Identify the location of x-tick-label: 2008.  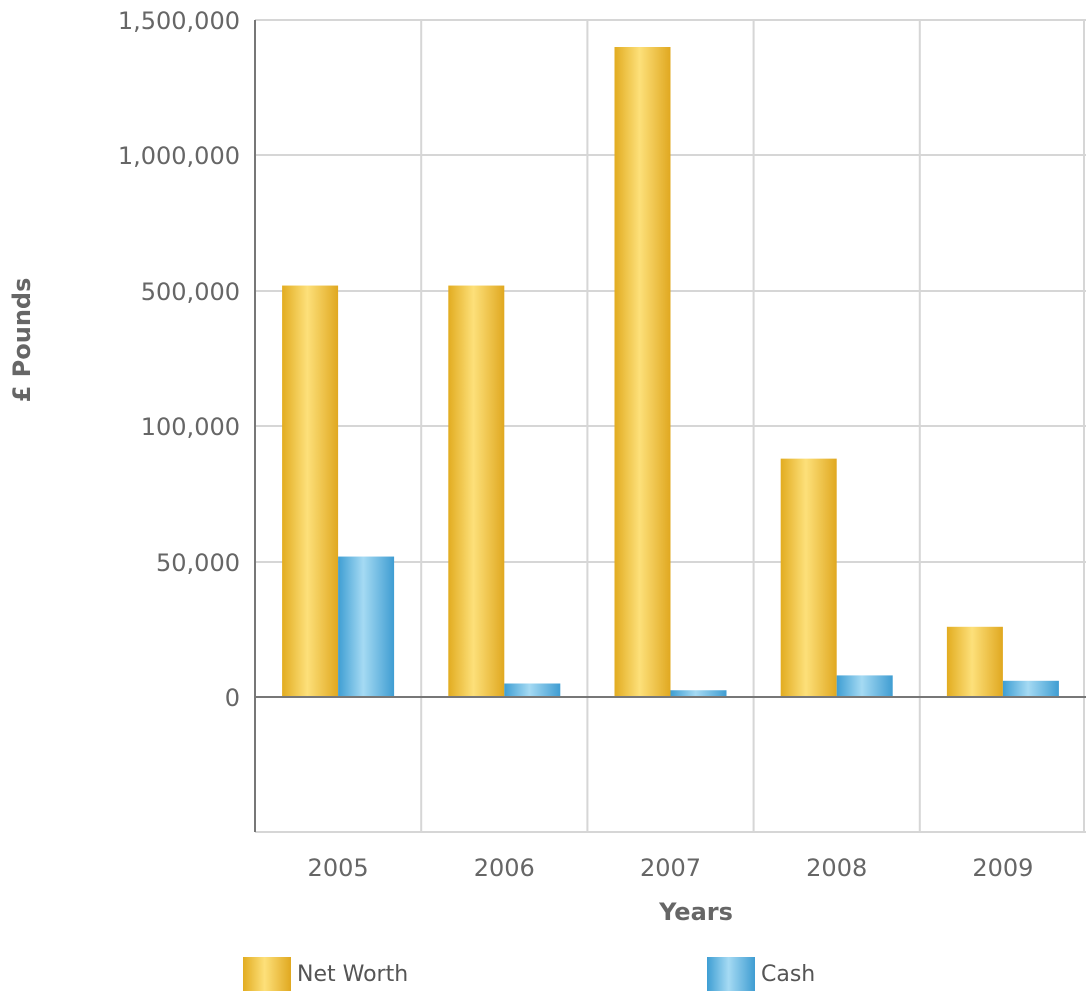
(836, 868).